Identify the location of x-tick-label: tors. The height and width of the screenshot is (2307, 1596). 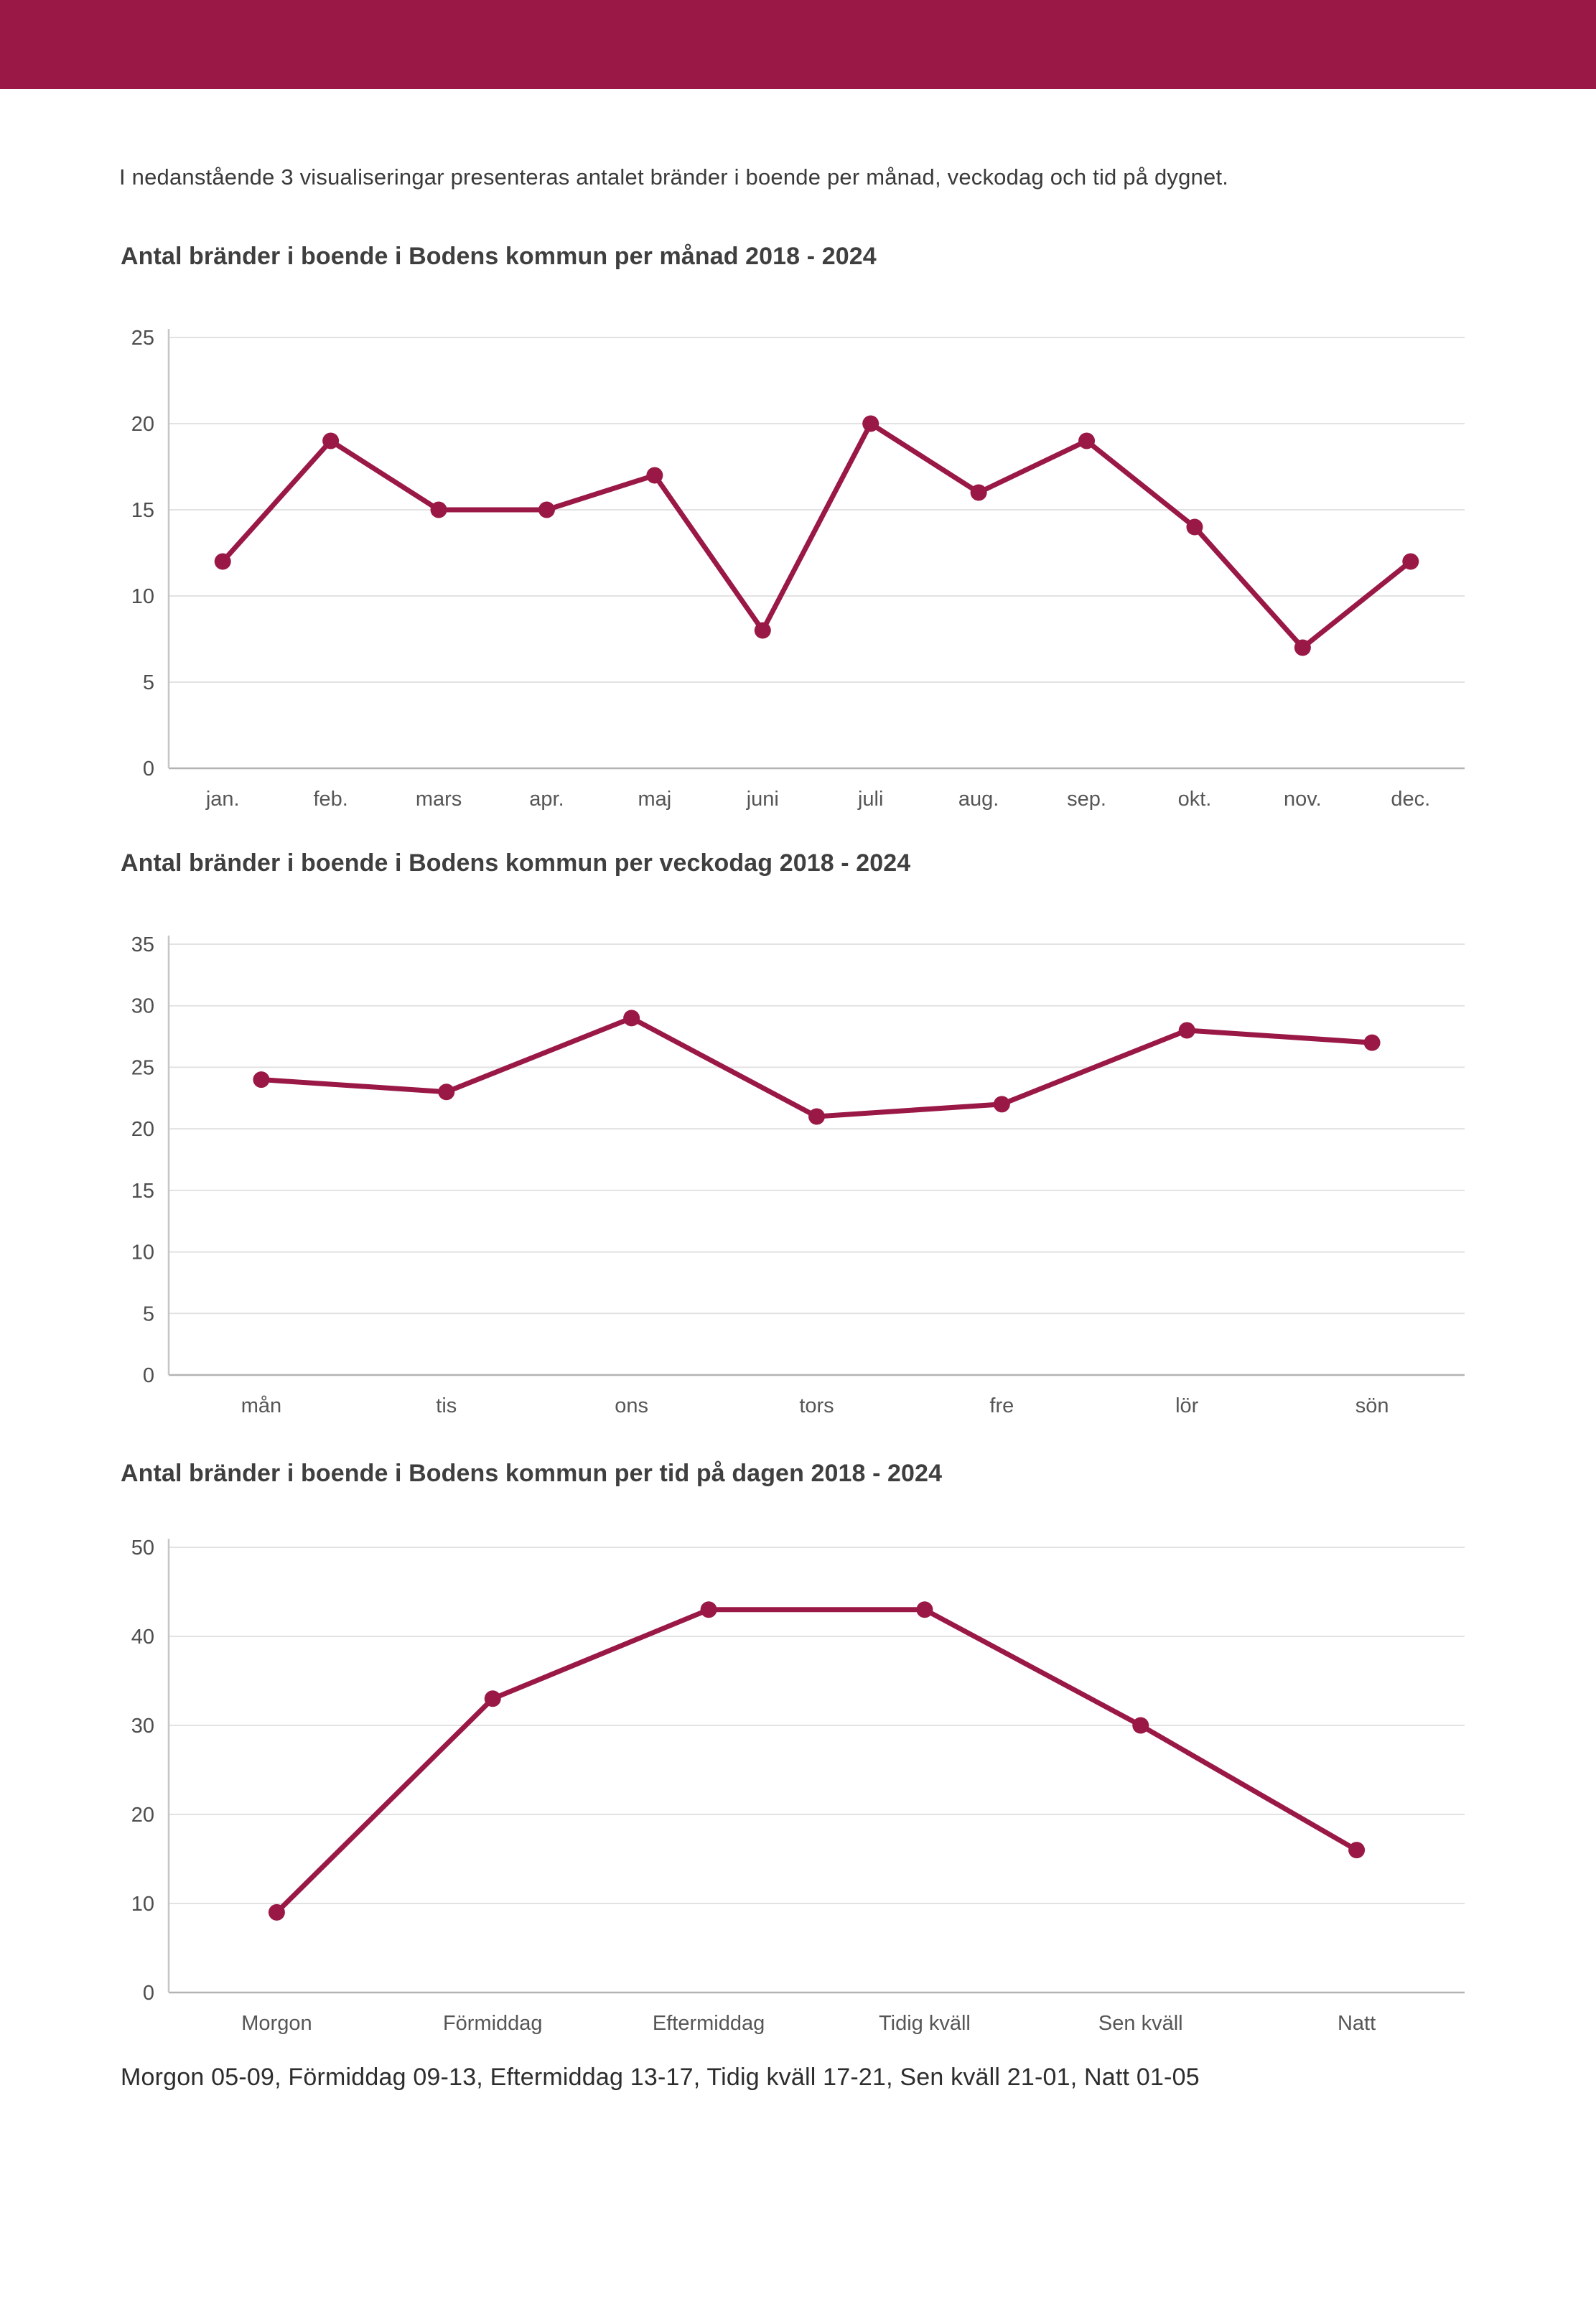
(816, 1405).